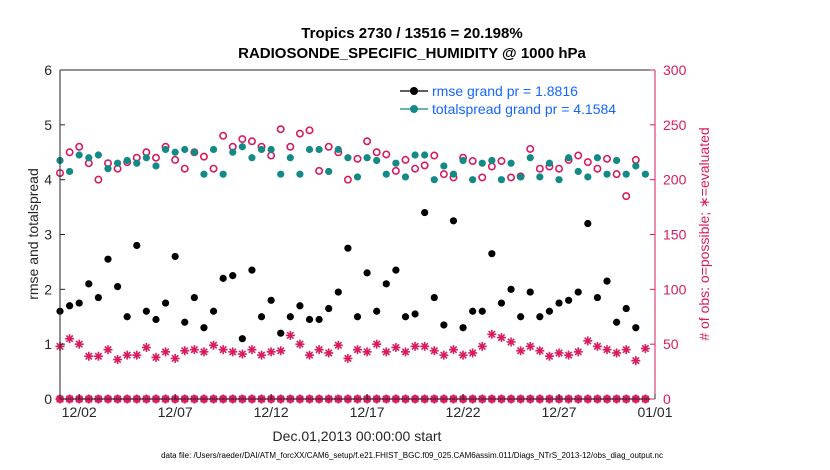  Describe the element at coordinates (48, 70) in the screenshot. I see `left-tick-label: 6` at that location.